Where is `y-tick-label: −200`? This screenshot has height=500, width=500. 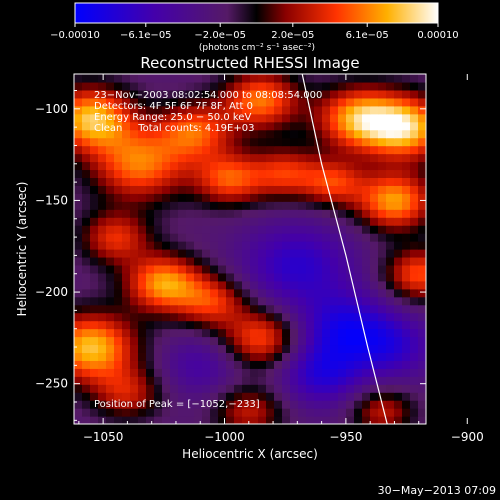
y-tick-label: −200 is located at coordinates (51, 292).